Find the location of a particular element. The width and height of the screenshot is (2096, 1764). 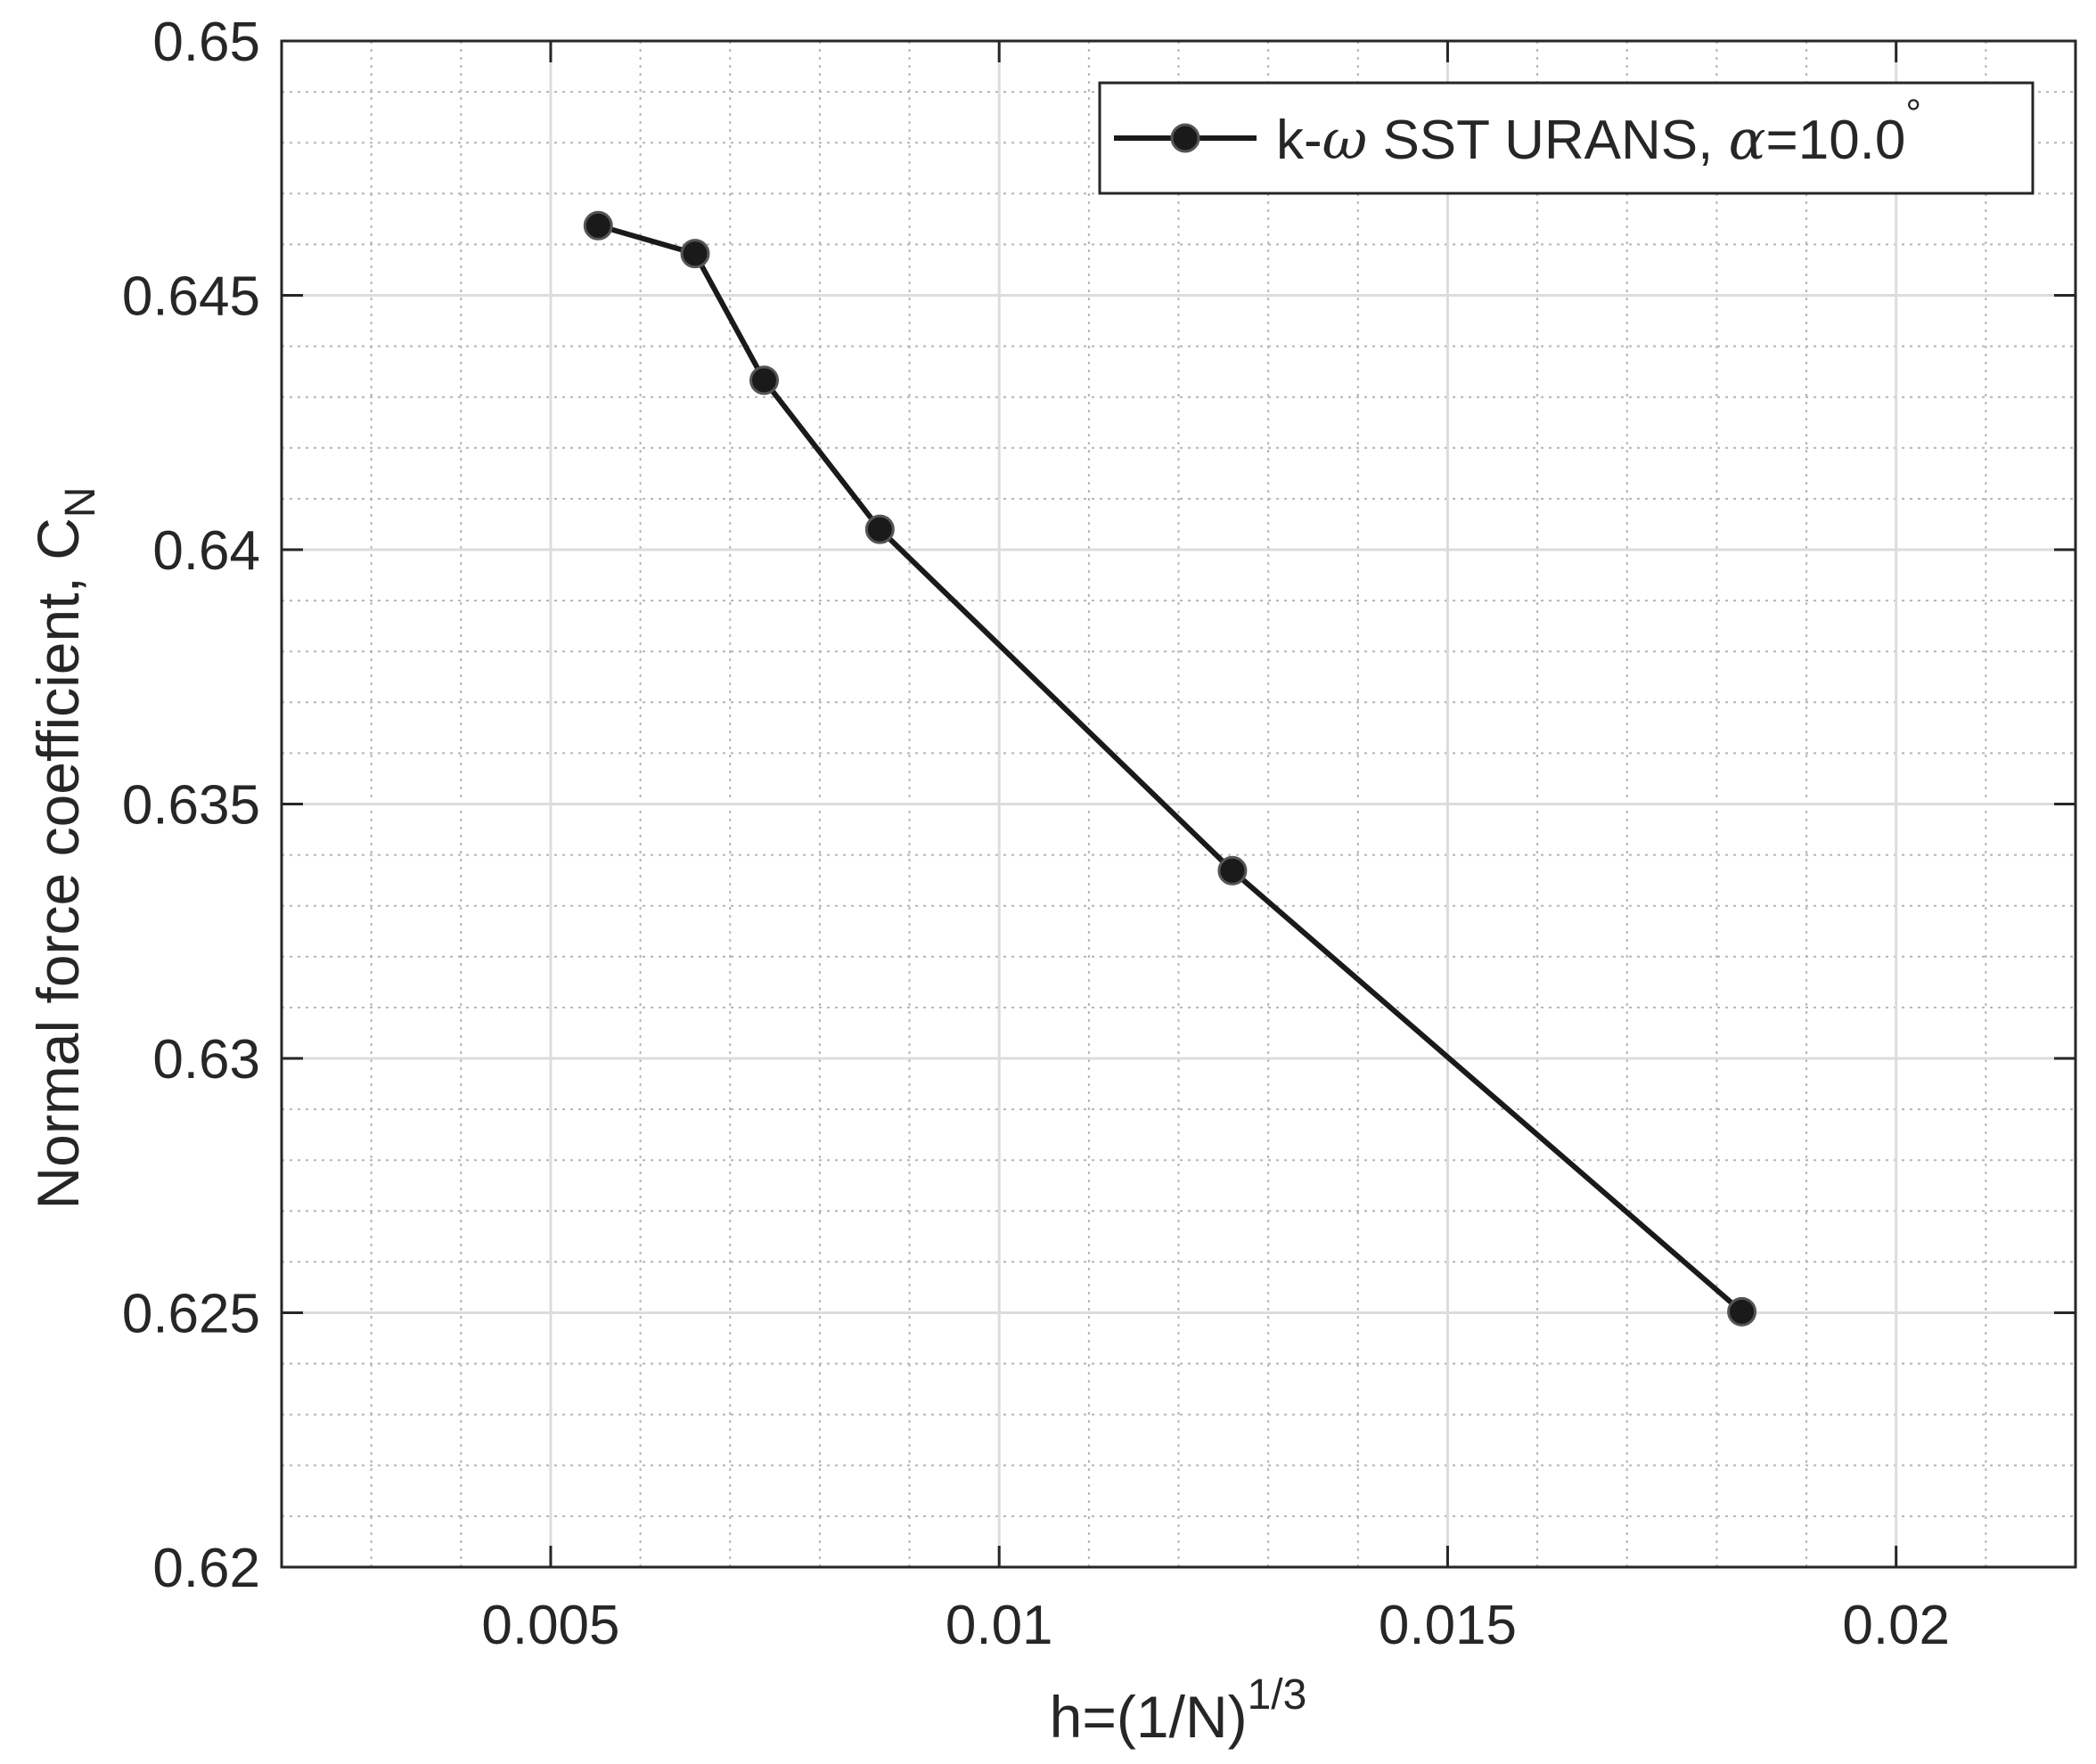

x-axis-label-superscript: 1/3 is located at coordinates (1277, 1695).